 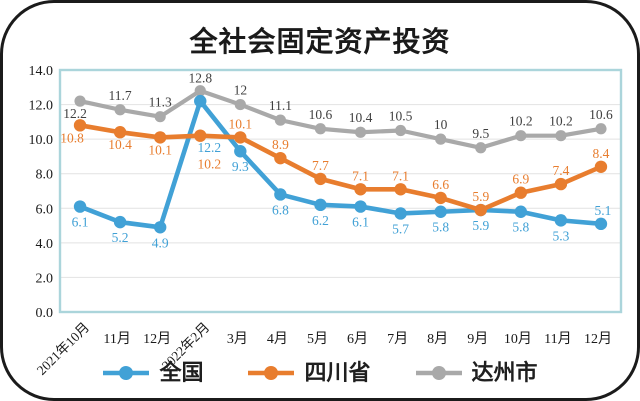 I want to click on y-tick-label: 4.0, so click(x=45, y=244).